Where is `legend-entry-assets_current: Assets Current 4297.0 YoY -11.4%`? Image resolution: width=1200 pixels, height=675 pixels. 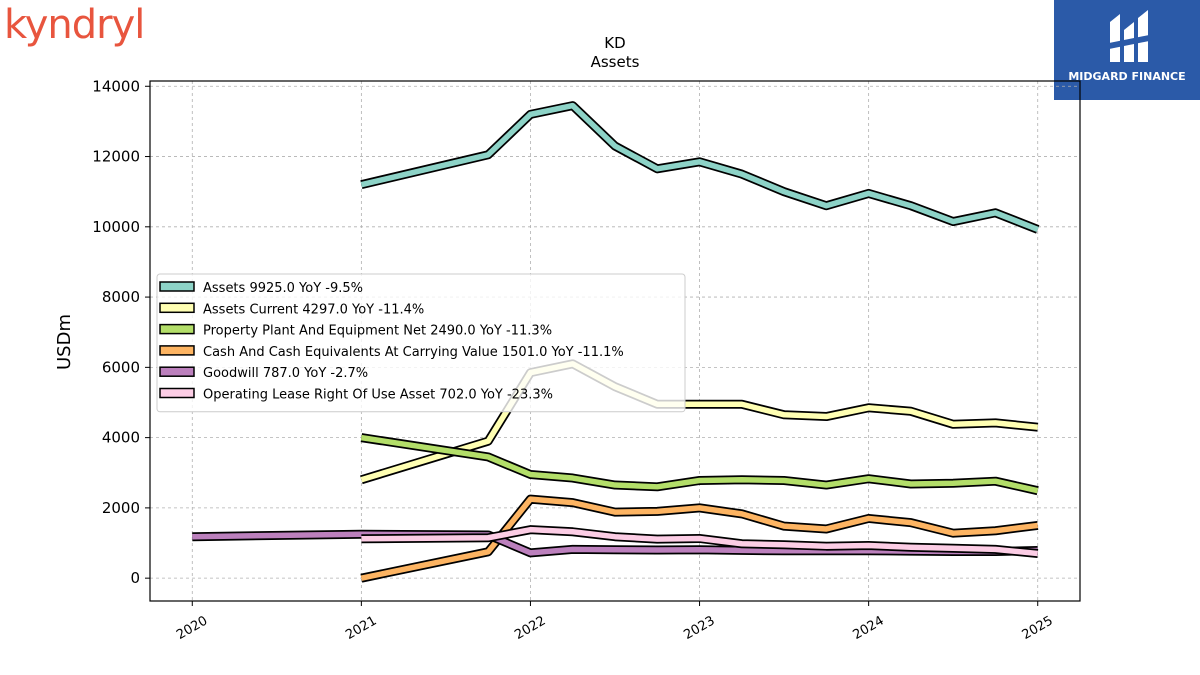
legend-entry-assets_current: Assets Current 4297.0 YoY -11.4% is located at coordinates (313, 309).